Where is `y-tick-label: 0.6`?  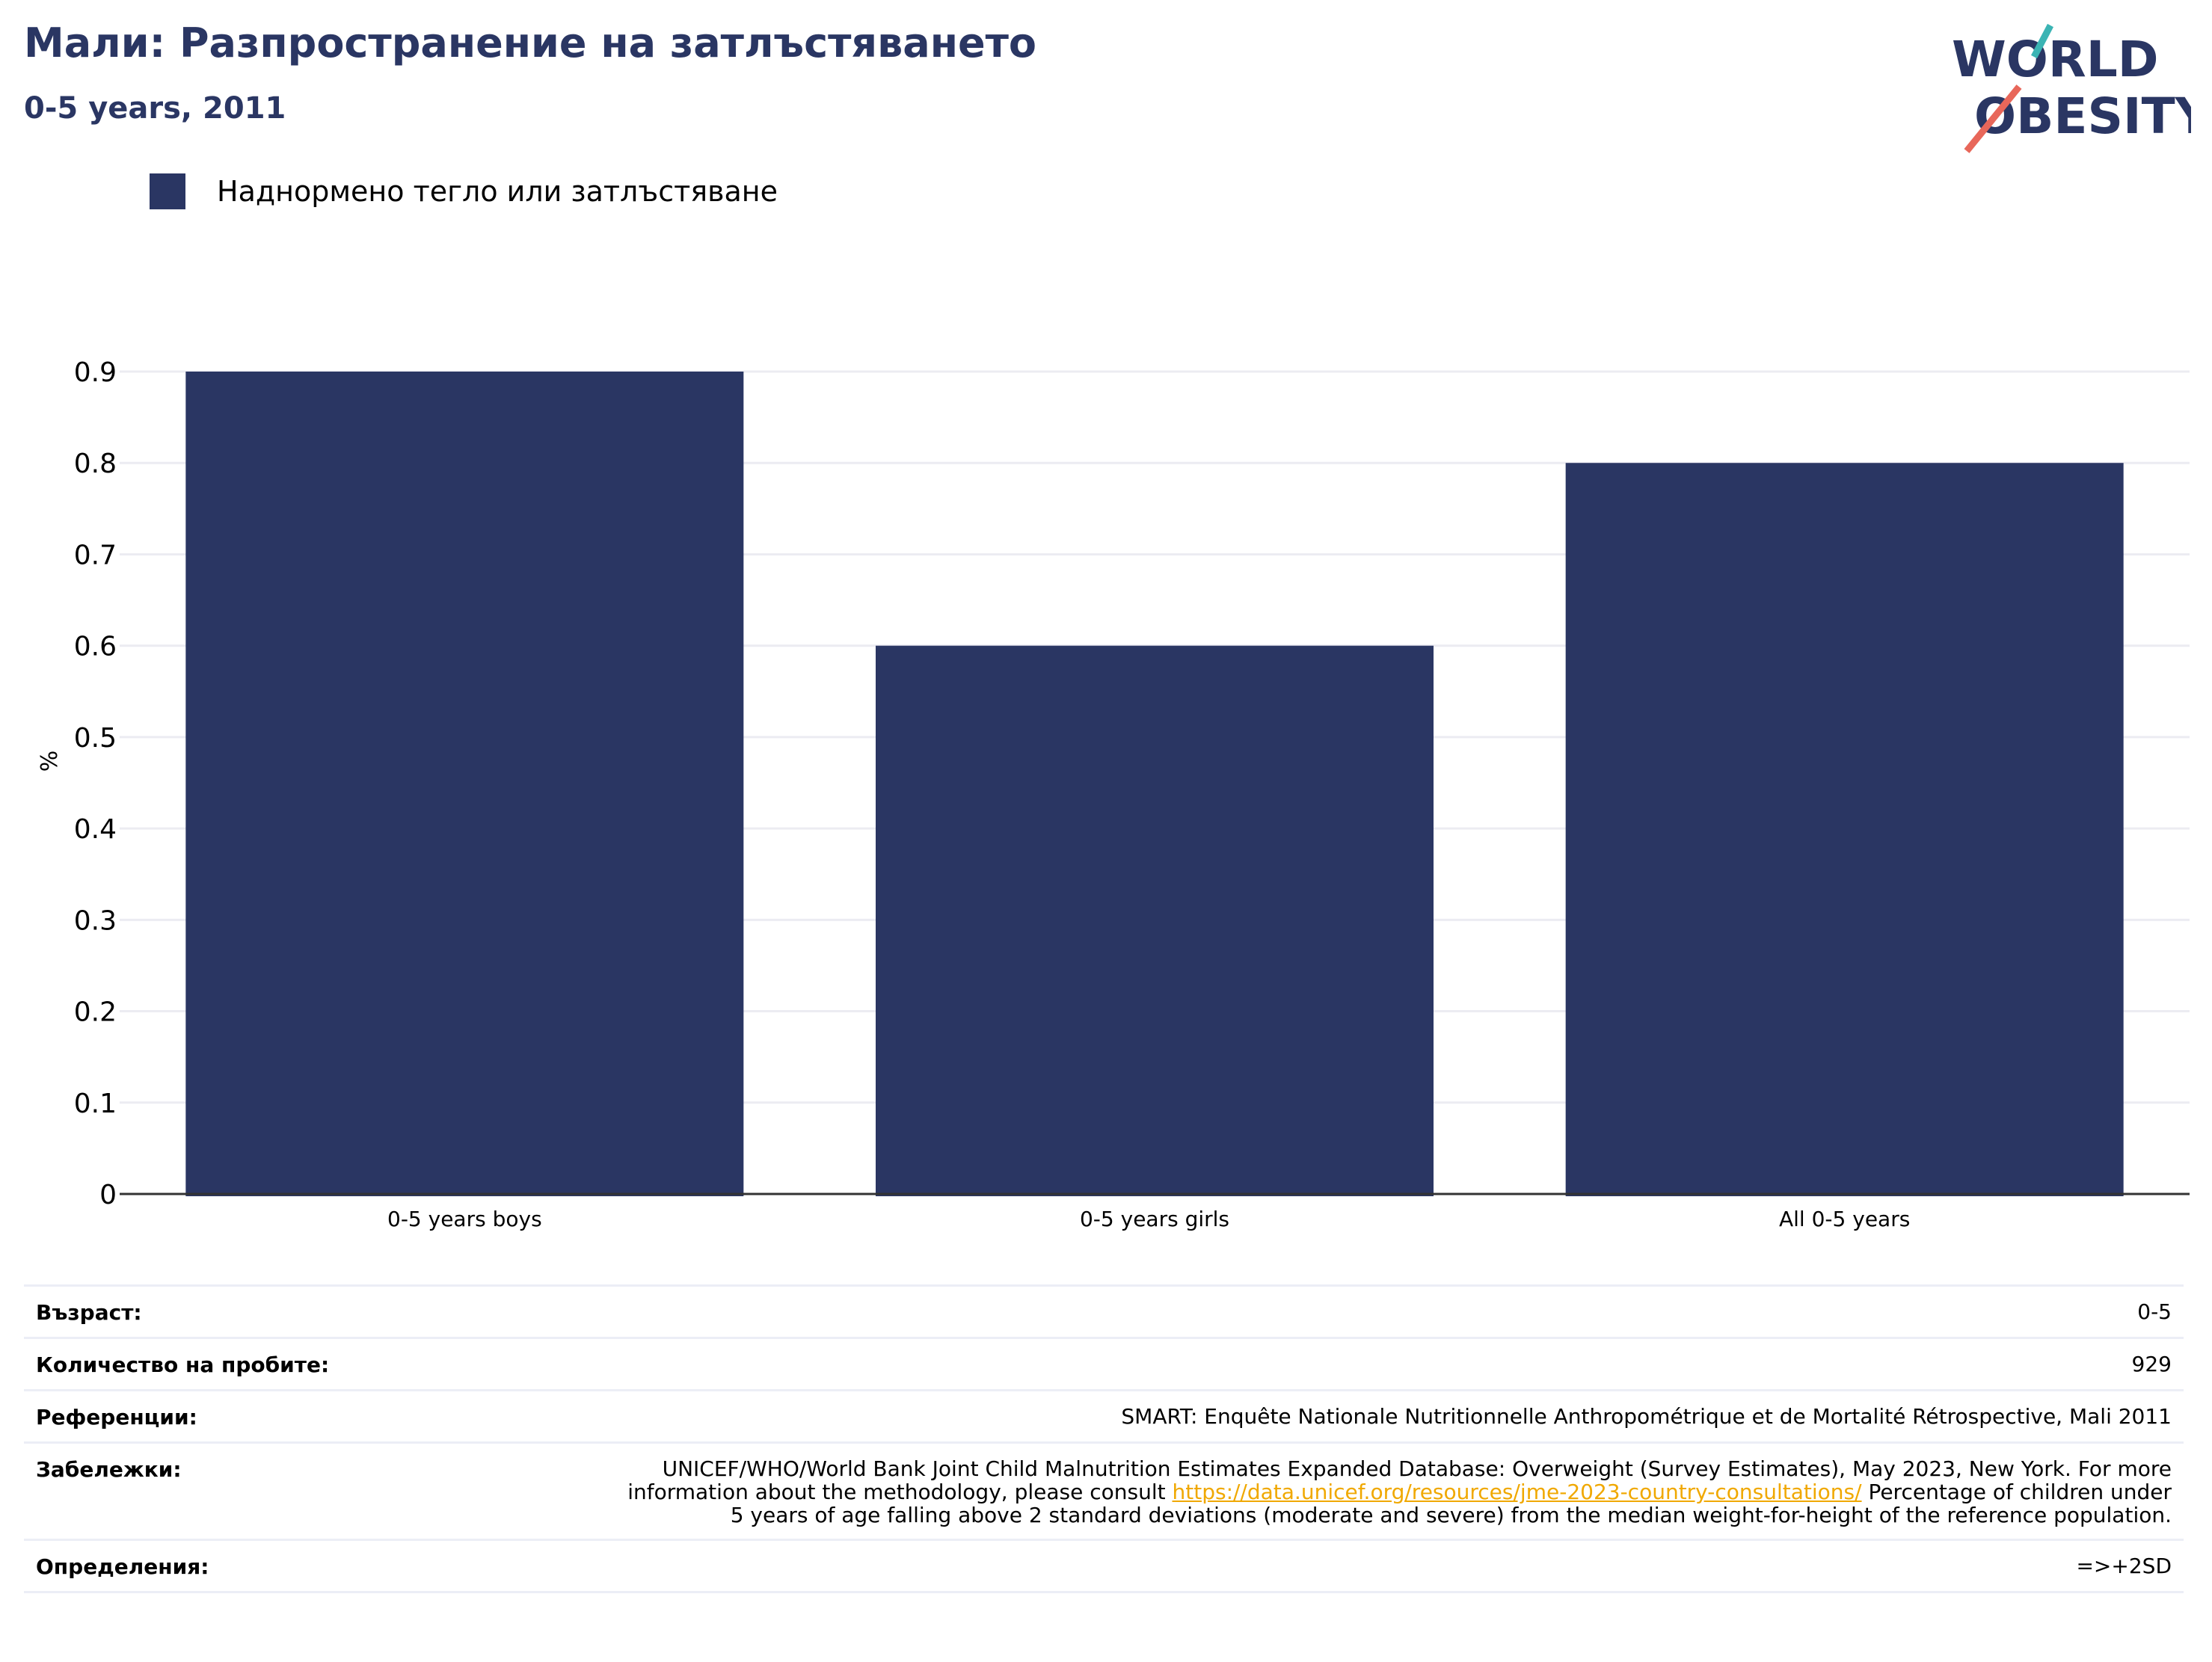 y-tick-label: 0.6 is located at coordinates (95, 647).